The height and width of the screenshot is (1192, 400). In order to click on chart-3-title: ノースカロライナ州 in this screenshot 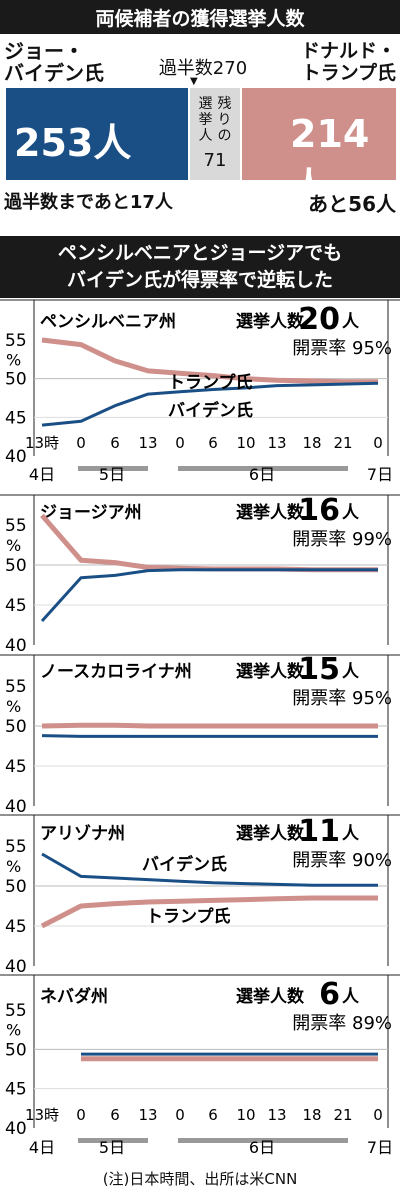, I will do `click(116, 672)`.